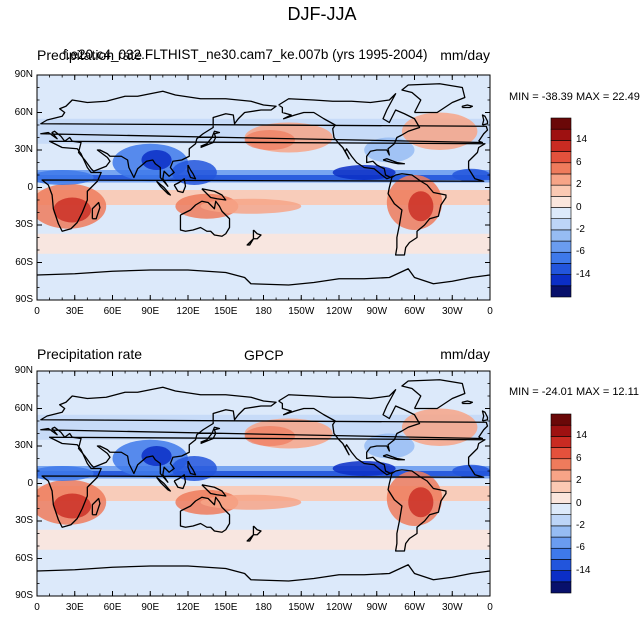 The image size is (644, 627). What do you see at coordinates (322, 14) in the screenshot?
I see `figure-title: DJF-JJA` at bounding box center [322, 14].